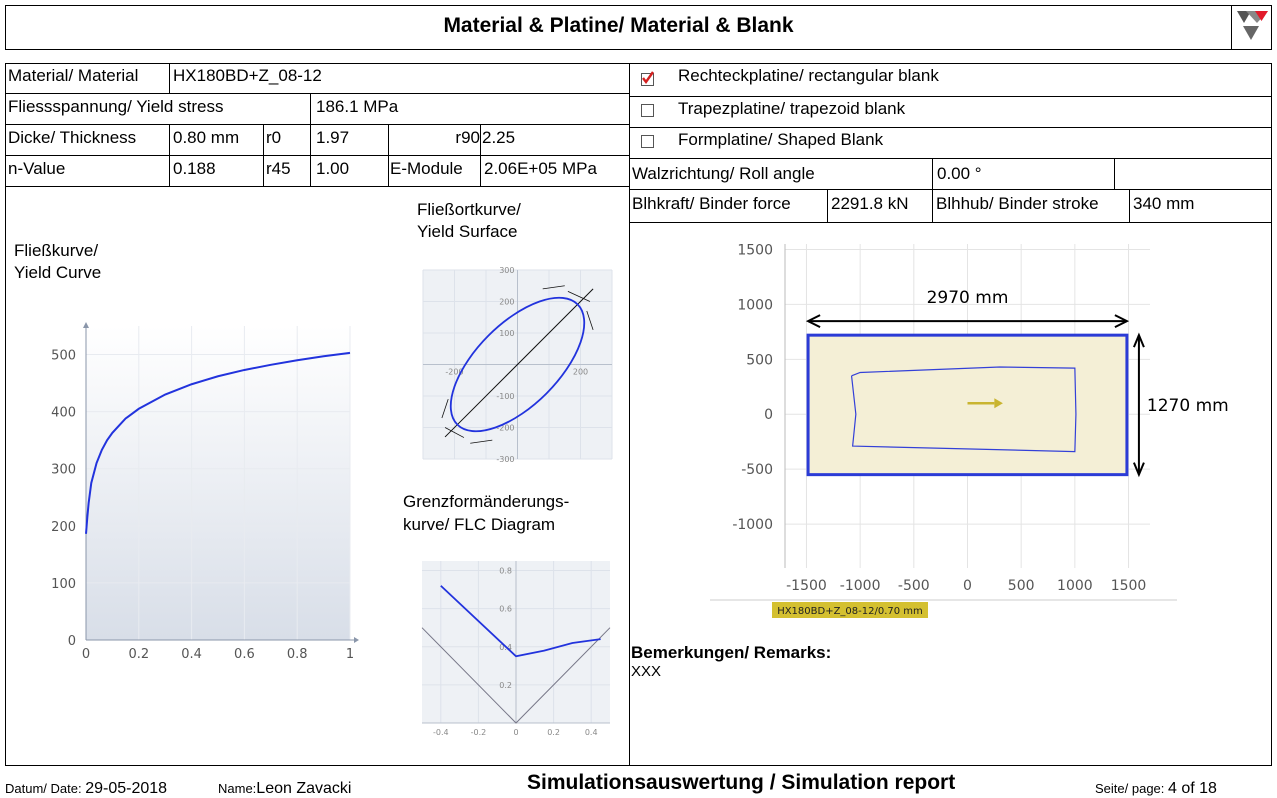  Describe the element at coordinates (499, 137) in the screenshot. I see `r90-value: 2.25` at that location.